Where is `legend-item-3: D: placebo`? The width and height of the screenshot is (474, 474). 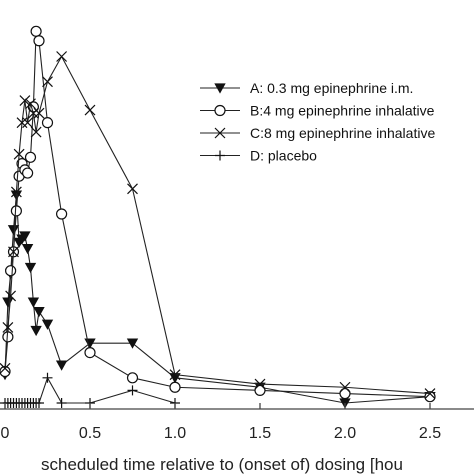 legend-item-3: D: placebo is located at coordinates (258, 156).